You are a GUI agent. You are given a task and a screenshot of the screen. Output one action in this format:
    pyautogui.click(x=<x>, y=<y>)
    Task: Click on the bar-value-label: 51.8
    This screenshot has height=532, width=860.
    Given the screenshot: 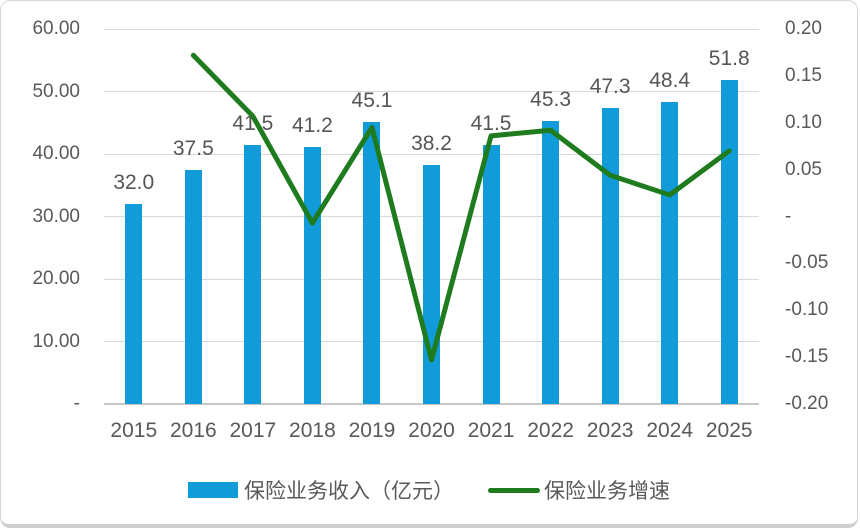 What is the action you would take?
    pyautogui.click(x=729, y=59)
    